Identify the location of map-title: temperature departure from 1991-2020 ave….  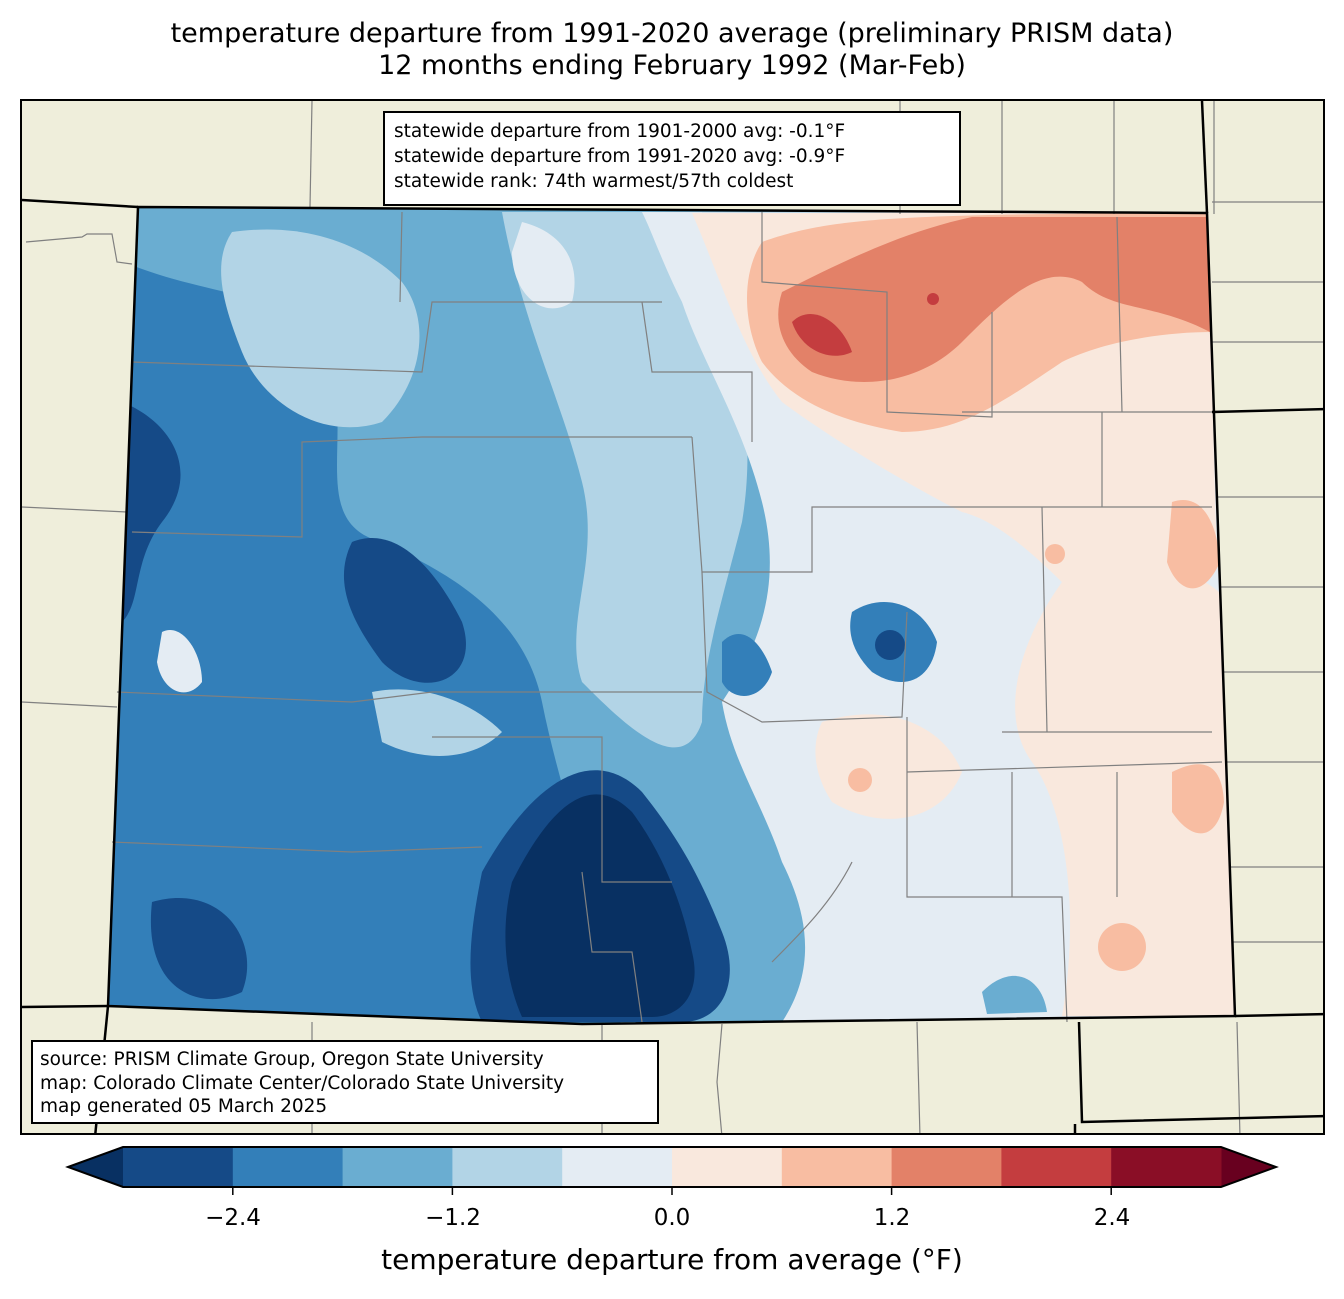
(672, 33).